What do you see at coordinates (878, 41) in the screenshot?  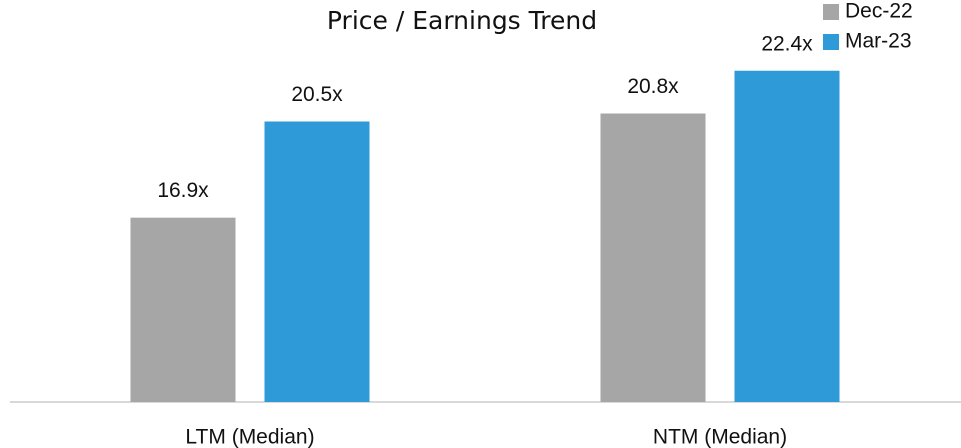 I see `legend-label: Mar-23` at bounding box center [878, 41].